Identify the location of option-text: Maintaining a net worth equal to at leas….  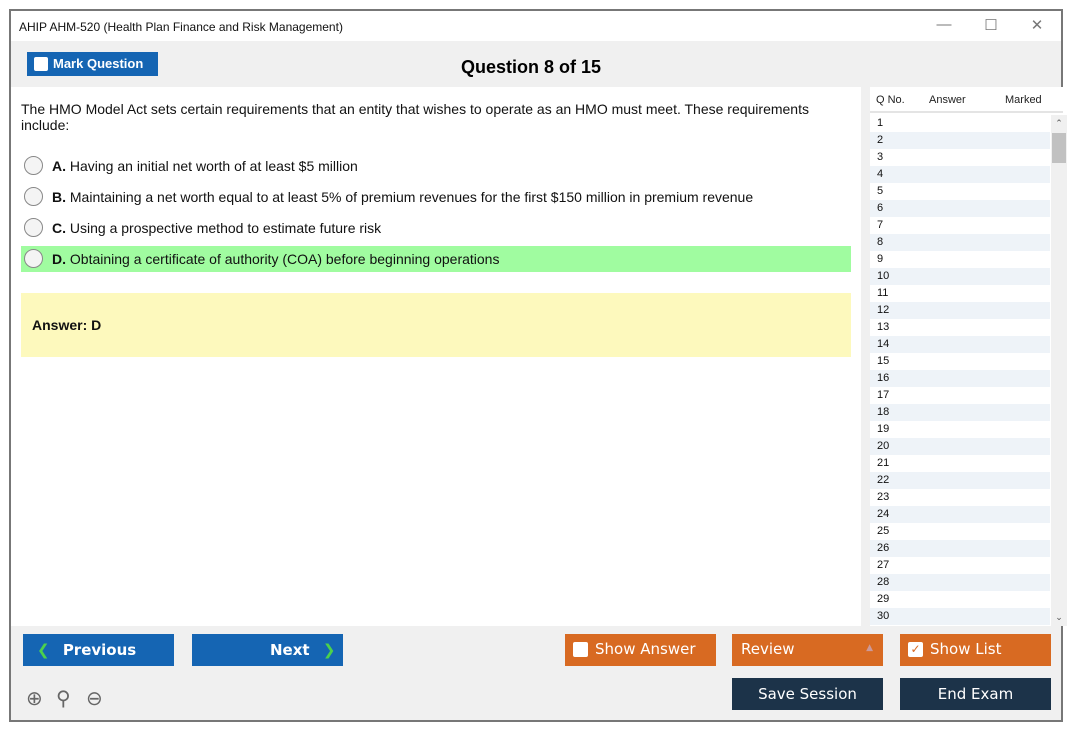
(411, 197).